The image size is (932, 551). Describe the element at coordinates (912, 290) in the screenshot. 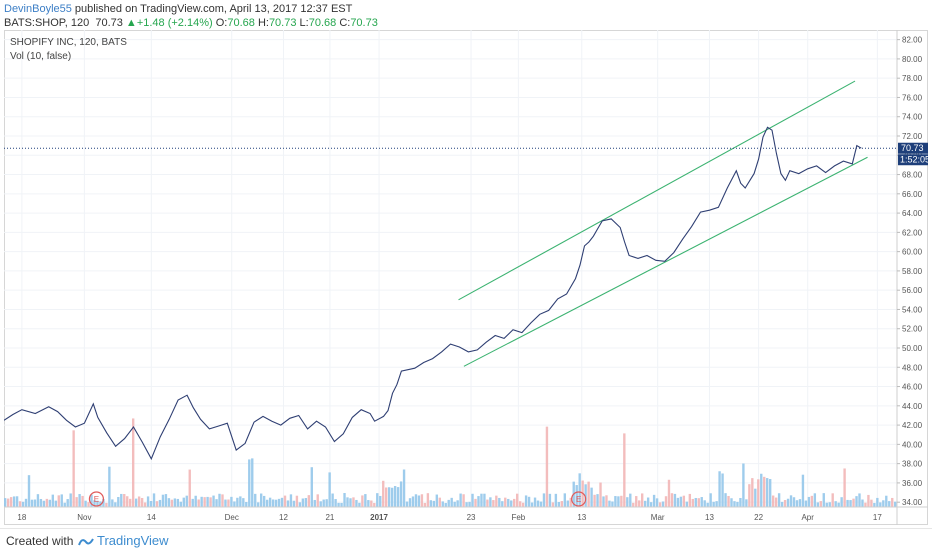

I see `y-tick-label: 56.00` at that location.